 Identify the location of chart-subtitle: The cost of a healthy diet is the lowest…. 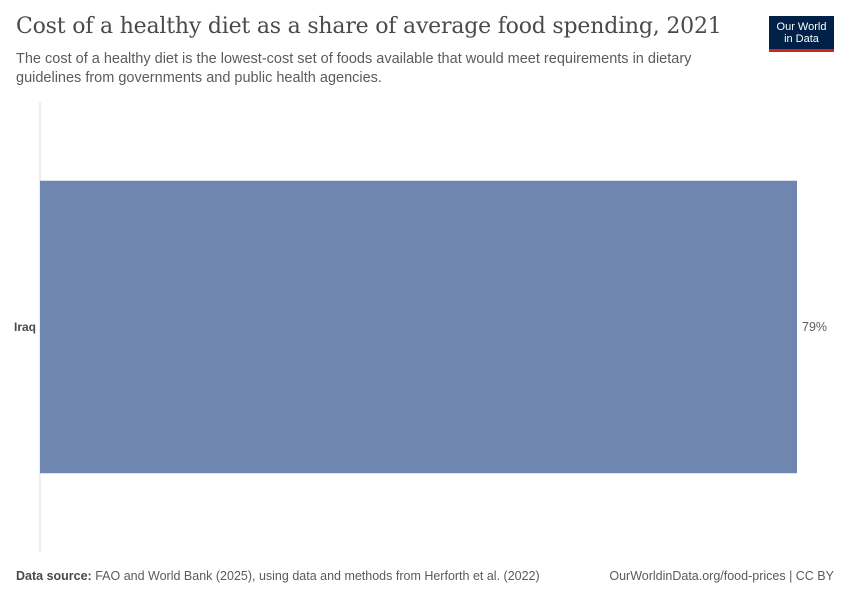
(354, 68).